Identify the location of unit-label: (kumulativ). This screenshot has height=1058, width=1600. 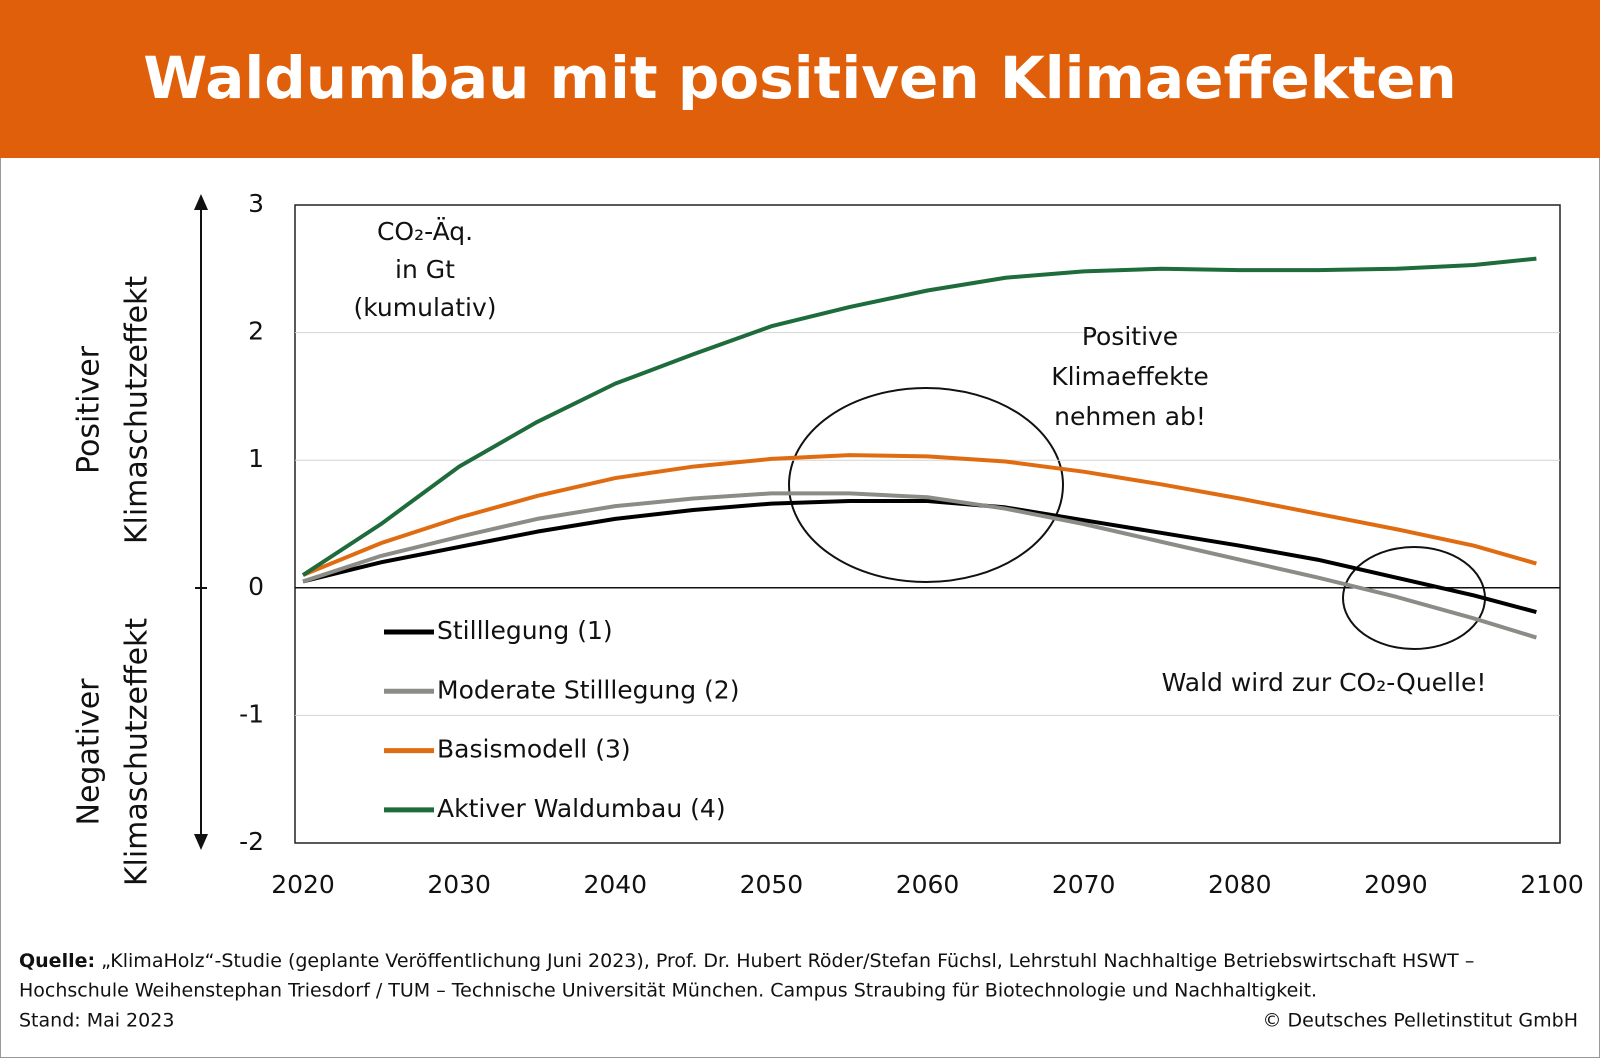
(424, 307).